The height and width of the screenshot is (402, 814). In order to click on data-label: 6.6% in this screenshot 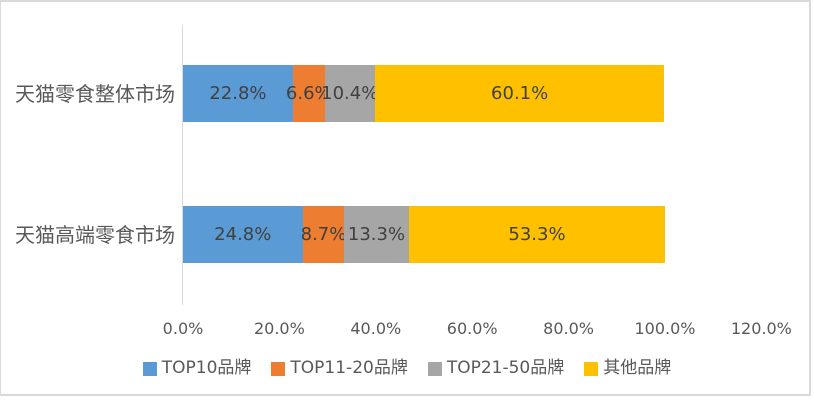, I will do `click(308, 93)`.